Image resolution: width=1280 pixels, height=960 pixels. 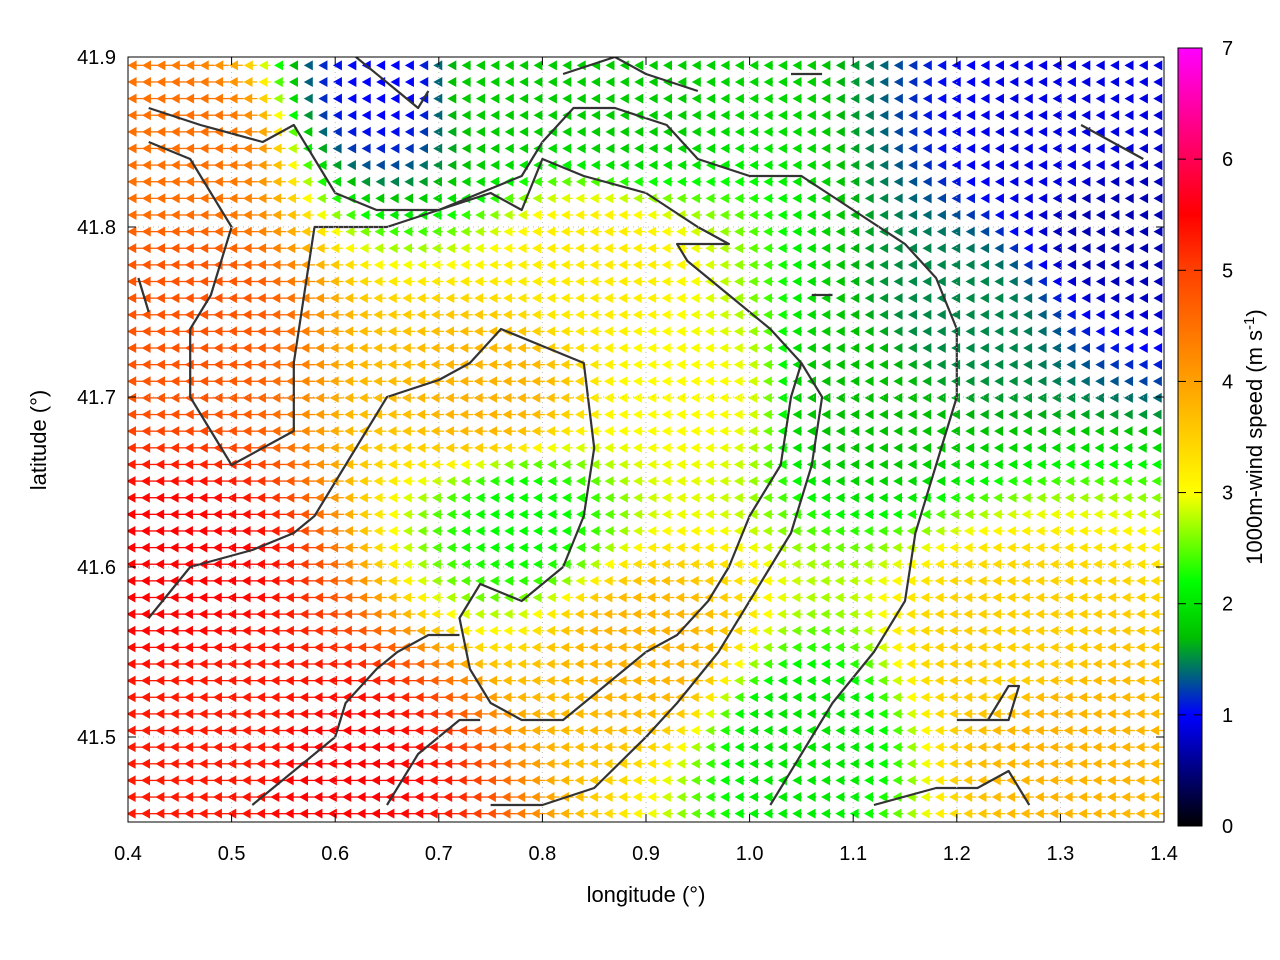 I want to click on colorbar-tick-label: 1, so click(x=1227, y=716).